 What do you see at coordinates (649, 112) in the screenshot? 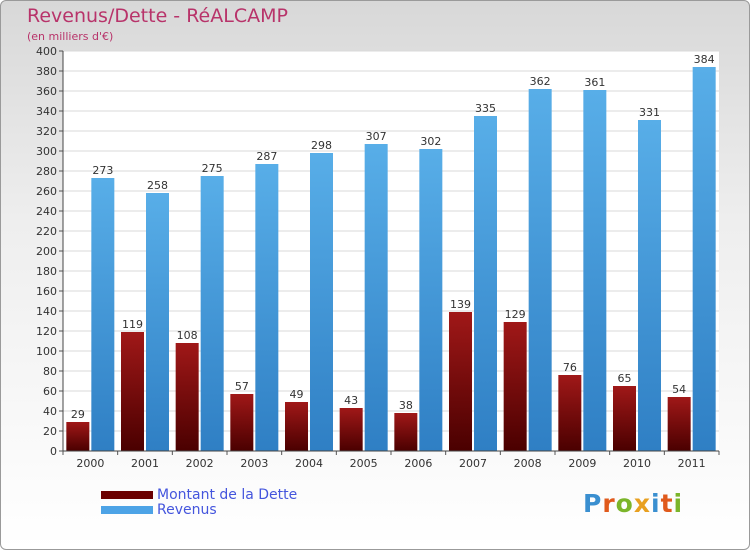
I see `data-label-revenus: 331` at bounding box center [649, 112].